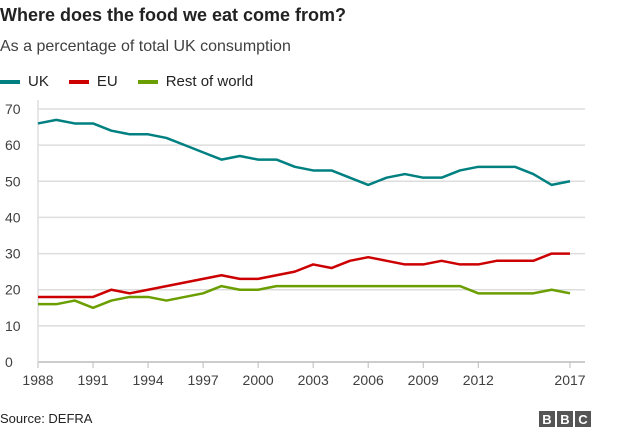 This screenshot has width=624, height=431. Describe the element at coordinates (145, 46) in the screenshot. I see `chart-subtitle: As a percentage of total UK consumption` at that location.